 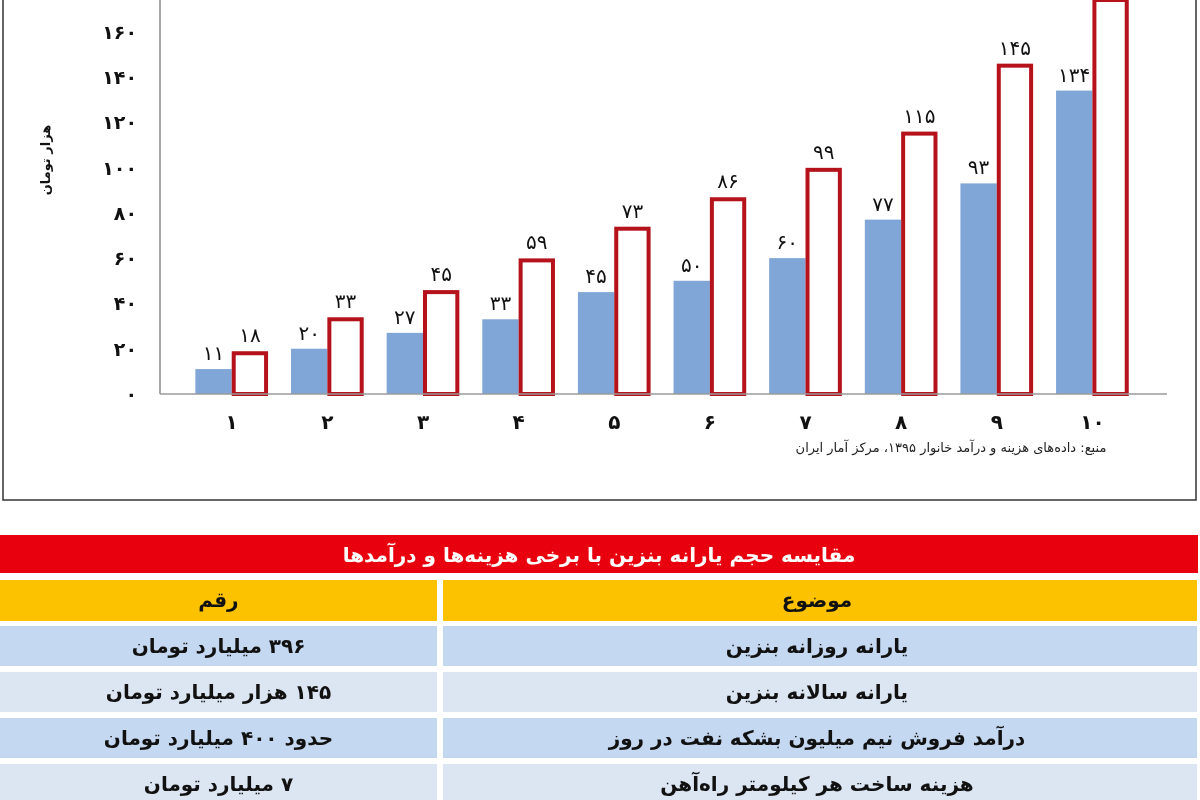 What do you see at coordinates (119, 122) in the screenshot?
I see `y-tick-label: ۱۲۰` at bounding box center [119, 122].